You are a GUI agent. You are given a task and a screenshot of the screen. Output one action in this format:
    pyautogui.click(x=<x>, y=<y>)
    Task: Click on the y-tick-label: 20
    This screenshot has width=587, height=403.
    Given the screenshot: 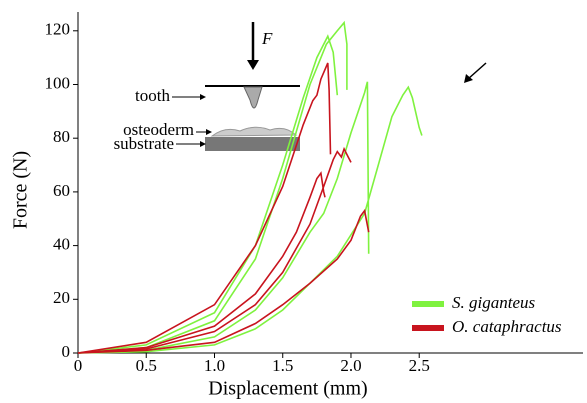 What is the action you would take?
    pyautogui.click(x=61, y=297)
    